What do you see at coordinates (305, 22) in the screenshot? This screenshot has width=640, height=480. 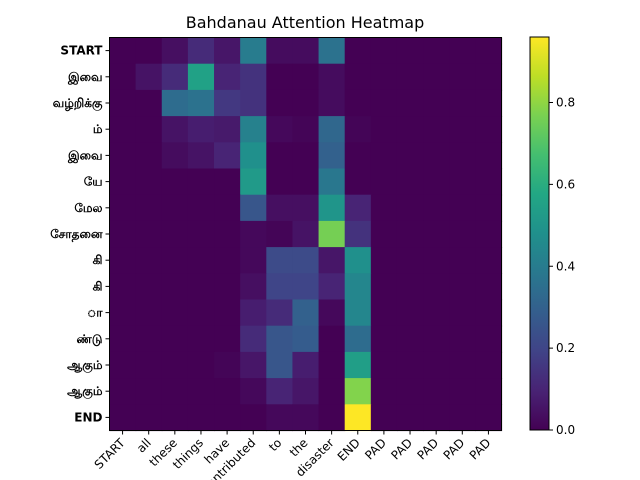 I see `chart-title: Bahdanau Attention Heatmap` at bounding box center [305, 22].